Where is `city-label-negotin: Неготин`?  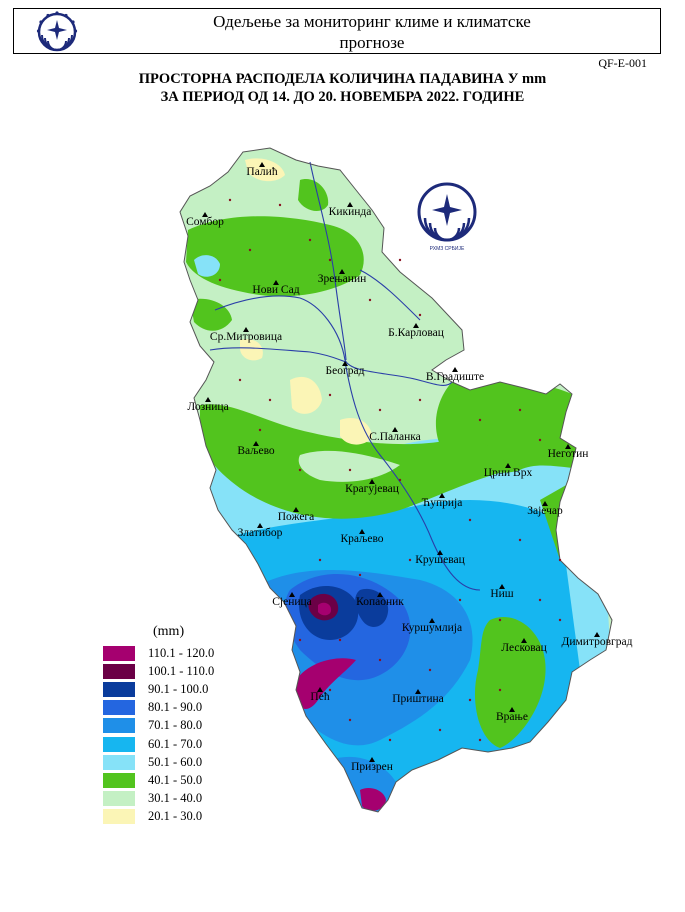
city-label-negotin: Неготин is located at coordinates (568, 454).